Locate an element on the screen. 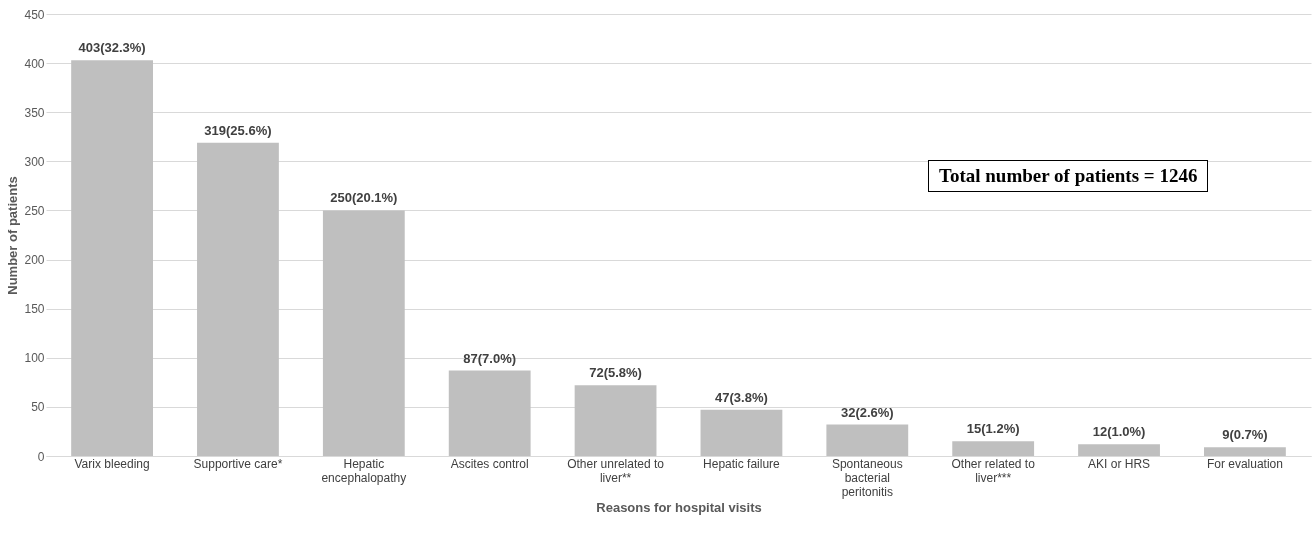 The width and height of the screenshot is (1315, 538). data-label: 15(1.2%) is located at coordinates (993, 429).